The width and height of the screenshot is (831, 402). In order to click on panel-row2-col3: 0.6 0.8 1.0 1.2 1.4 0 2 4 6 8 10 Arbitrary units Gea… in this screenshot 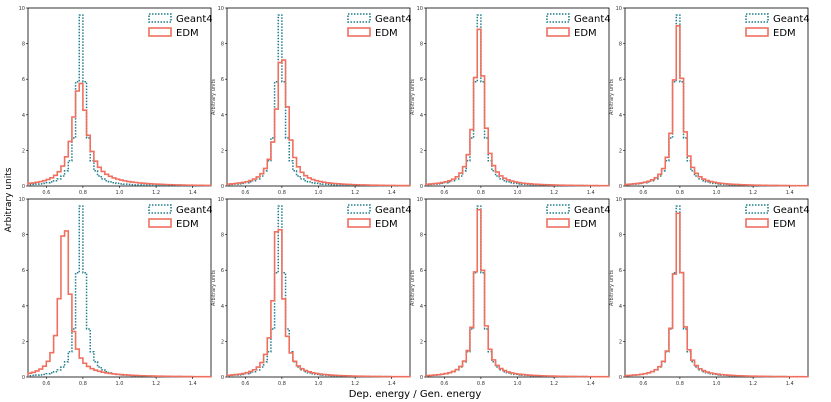, I will do `click(510, 292)`.